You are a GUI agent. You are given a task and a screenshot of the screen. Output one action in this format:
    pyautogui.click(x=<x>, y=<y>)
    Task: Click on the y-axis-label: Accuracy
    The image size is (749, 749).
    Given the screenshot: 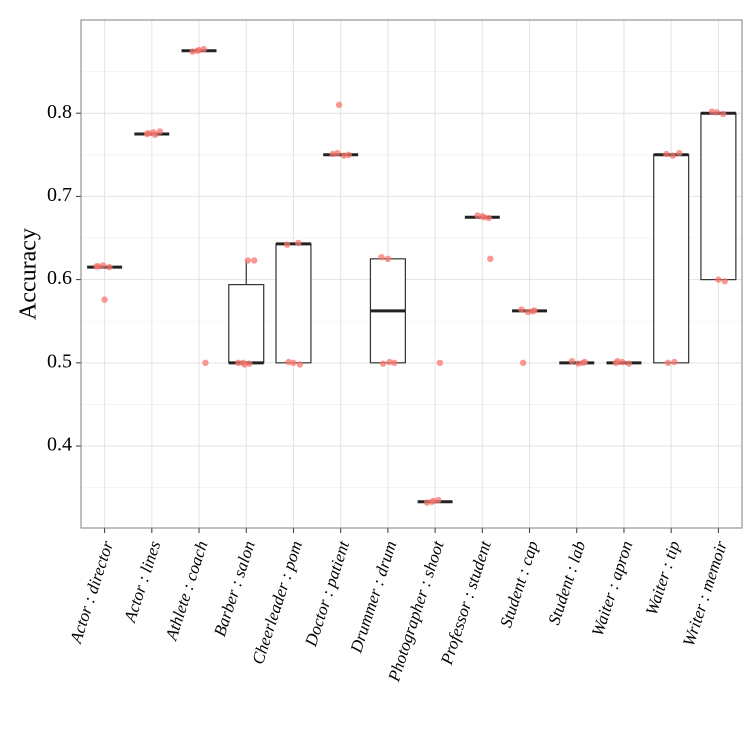 What is the action you would take?
    pyautogui.click(x=29, y=274)
    